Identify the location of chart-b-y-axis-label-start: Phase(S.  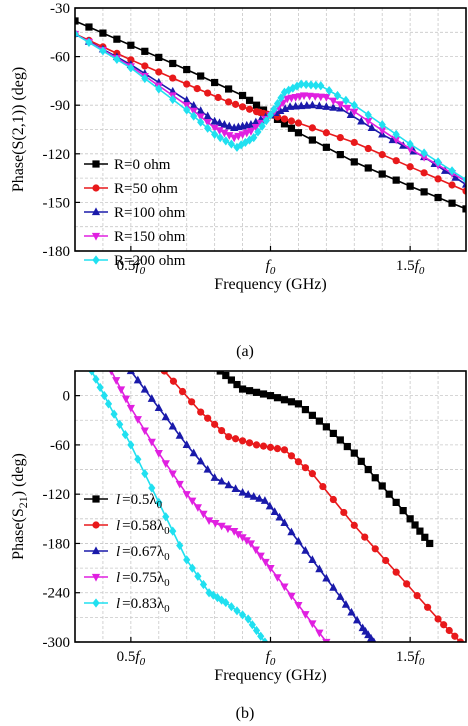
(18, 534).